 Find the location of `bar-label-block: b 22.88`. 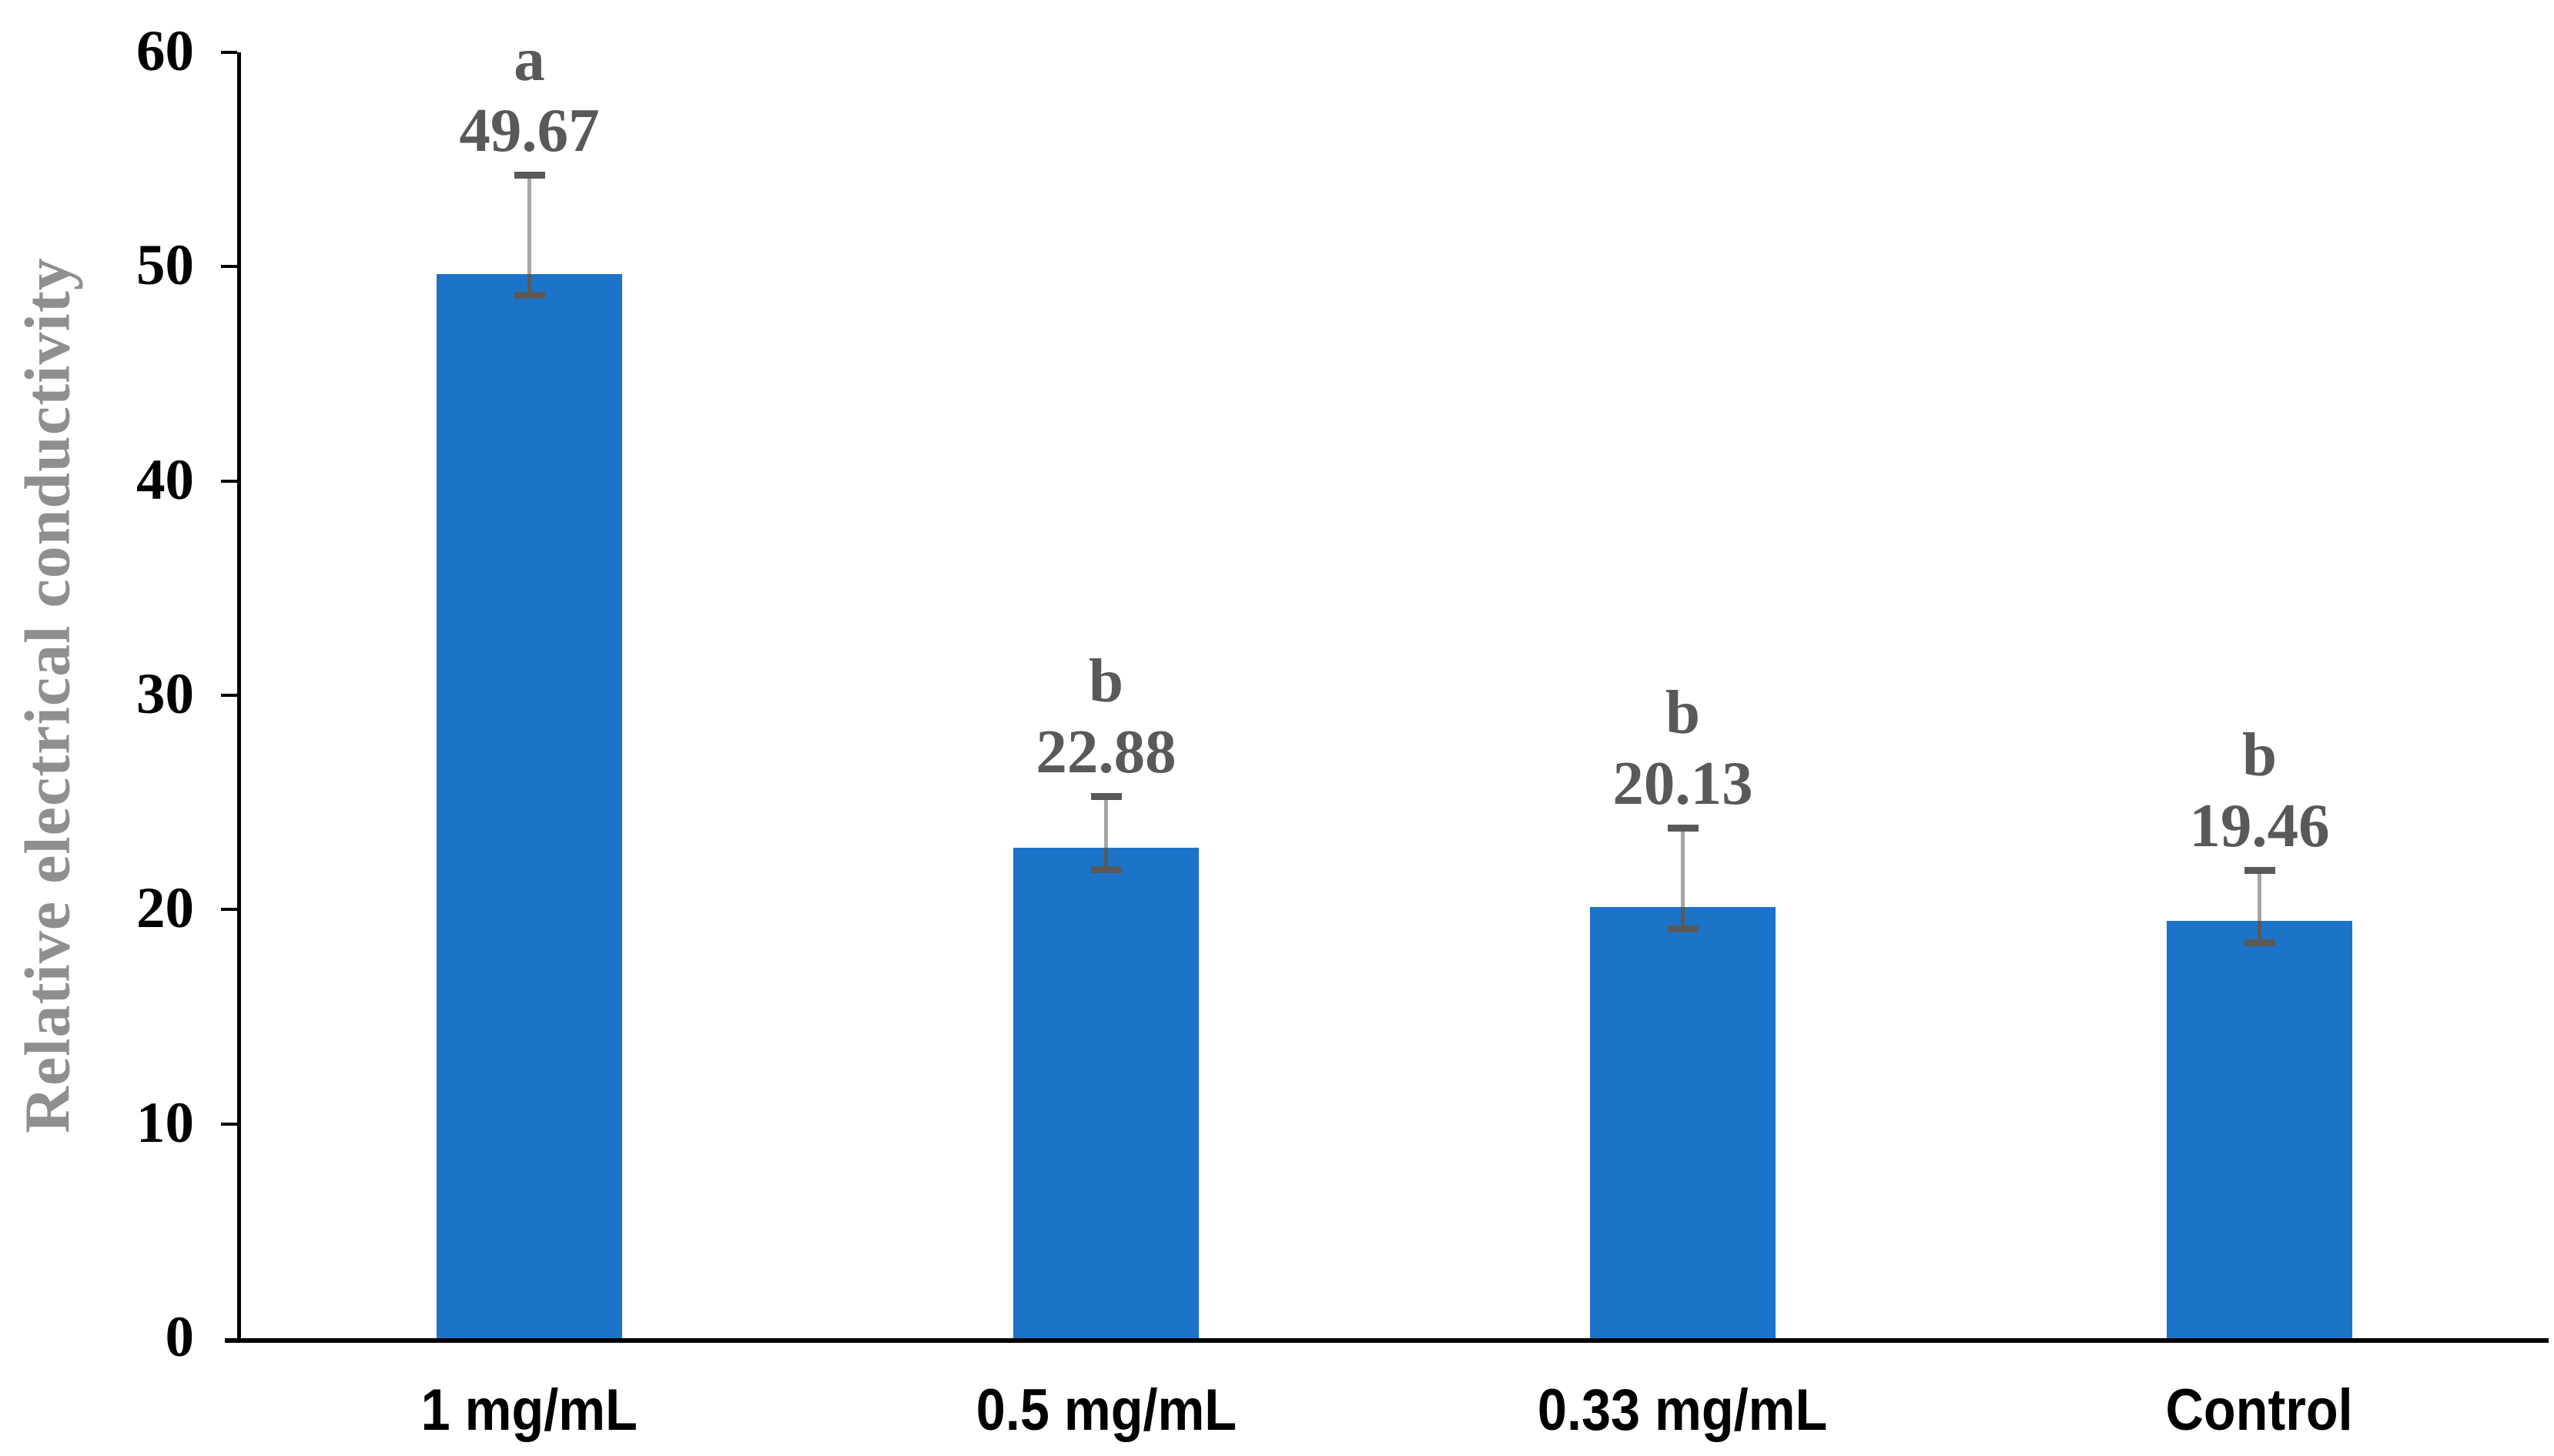

bar-label-block: b 22.88 is located at coordinates (1106, 716).